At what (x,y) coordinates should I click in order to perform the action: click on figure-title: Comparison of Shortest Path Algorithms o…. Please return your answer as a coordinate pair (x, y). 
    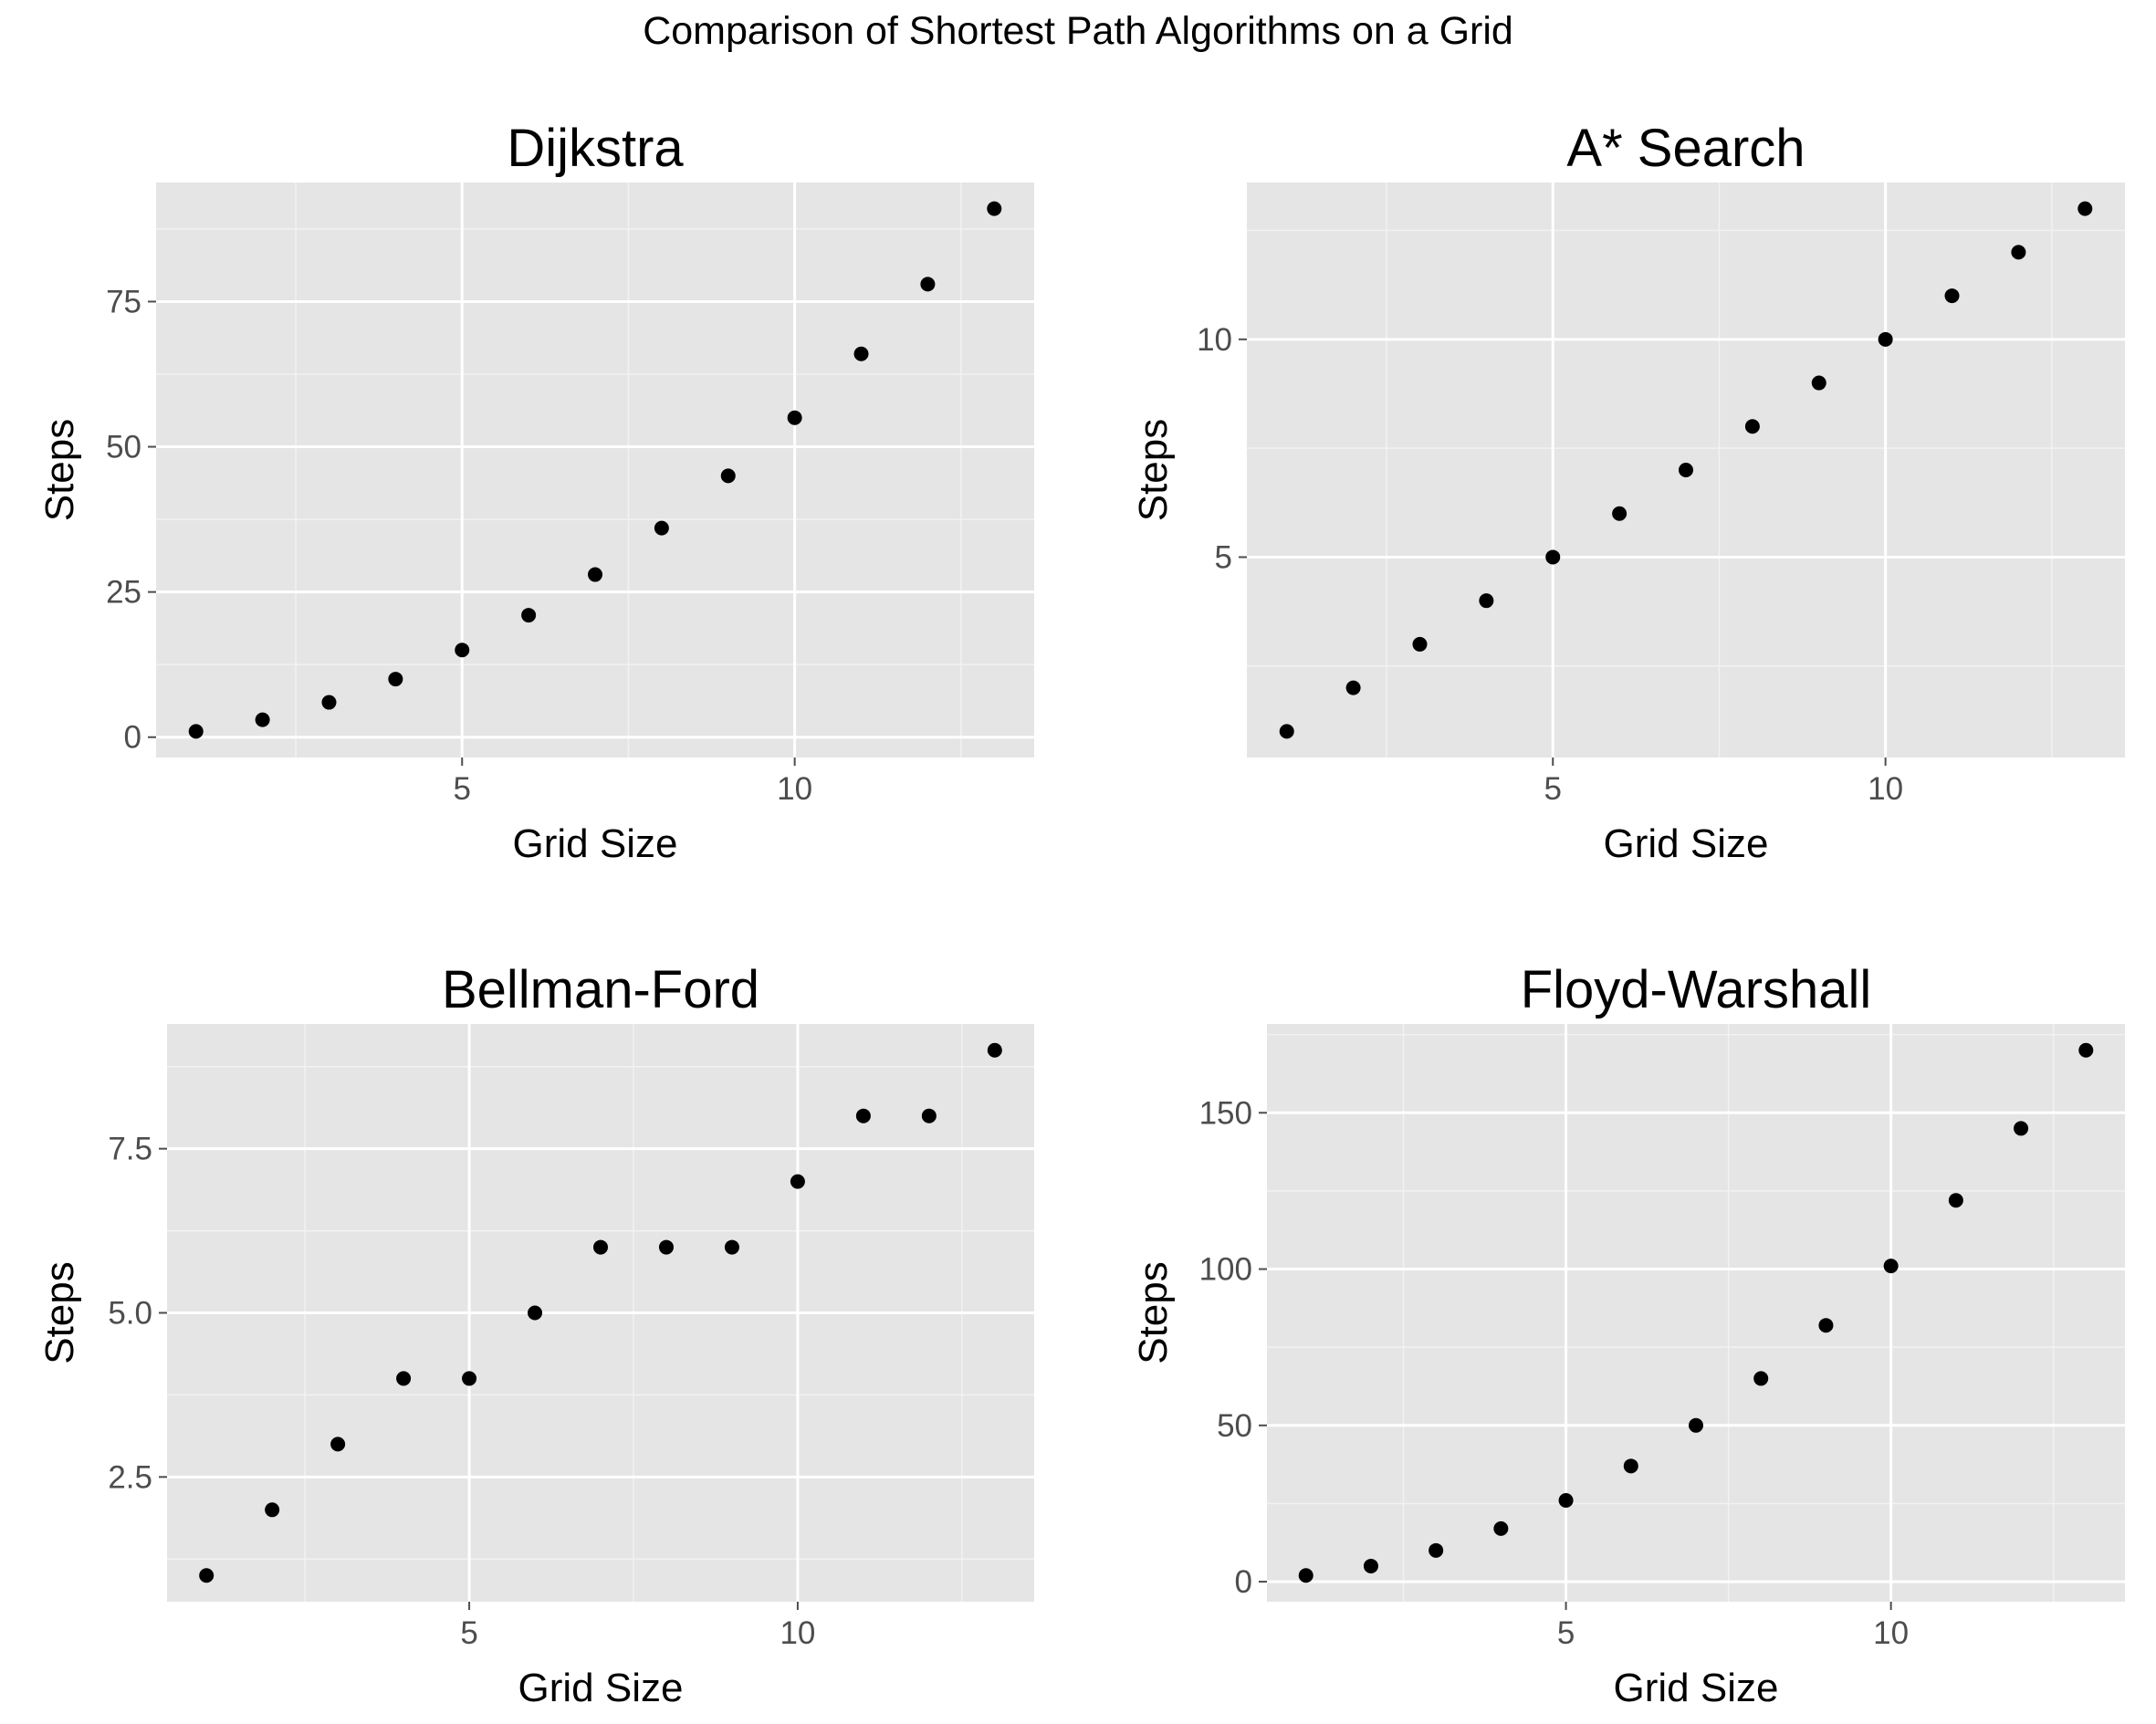
    Looking at the image, I should click on (1078, 31).